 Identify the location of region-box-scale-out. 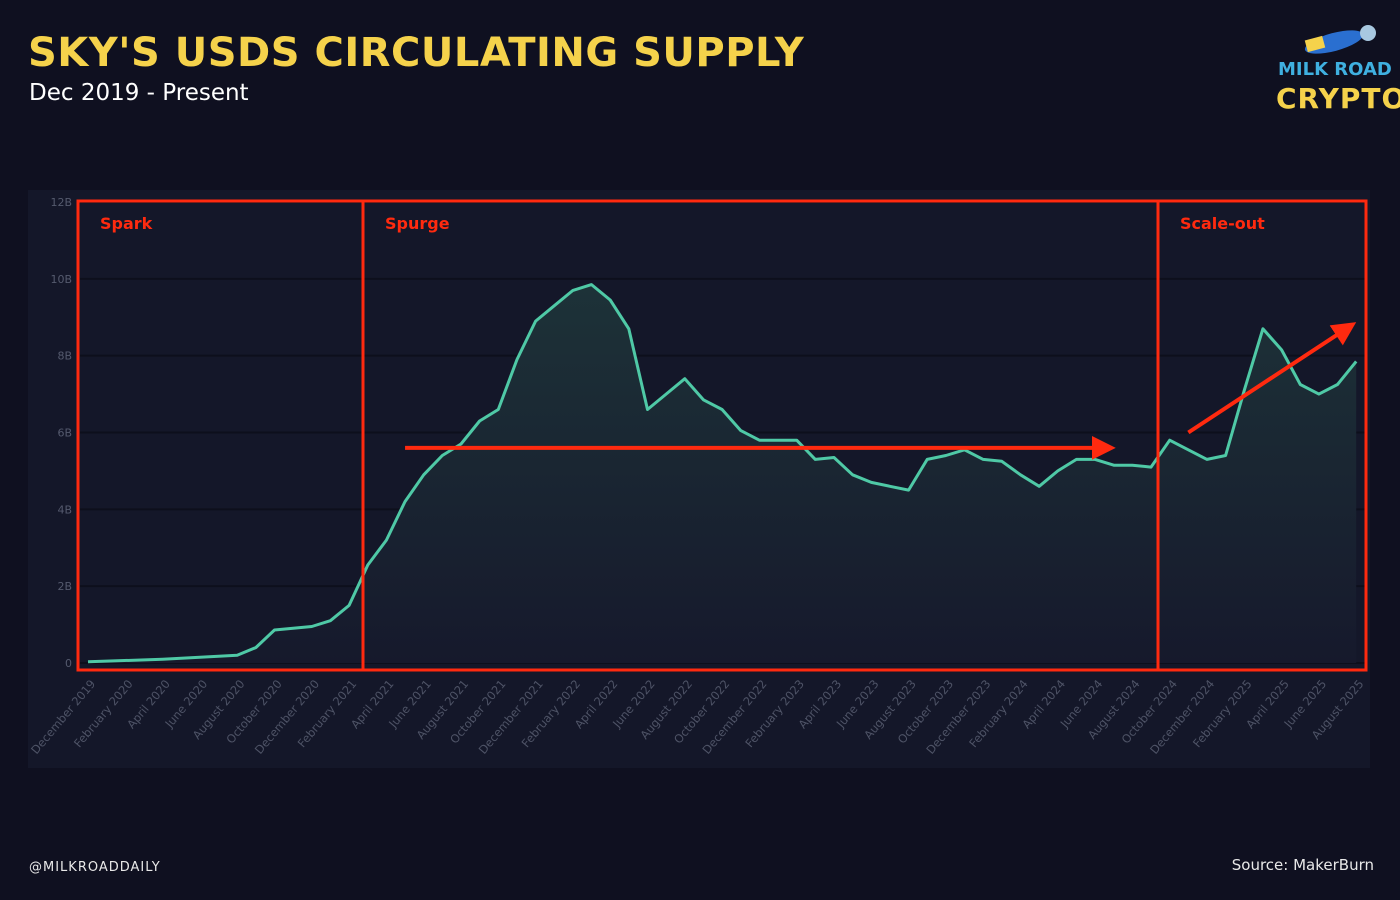
(1262, 435).